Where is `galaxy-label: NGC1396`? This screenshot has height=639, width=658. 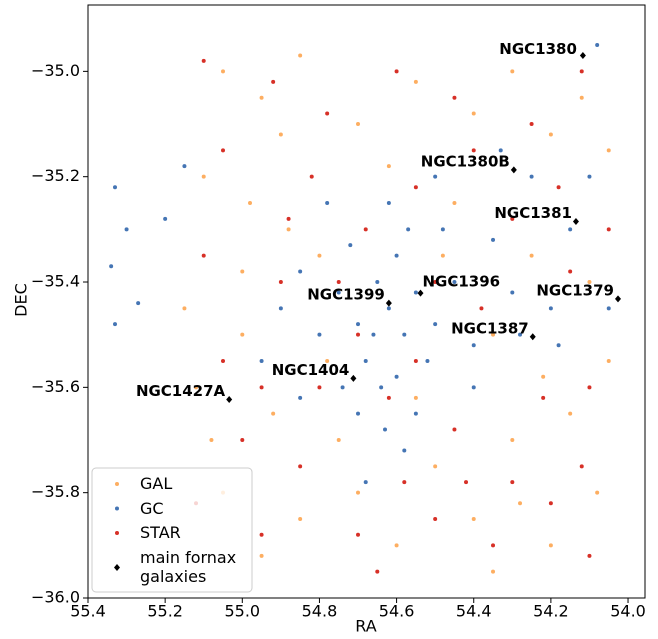
galaxy-label: NGC1396 is located at coordinates (462, 282).